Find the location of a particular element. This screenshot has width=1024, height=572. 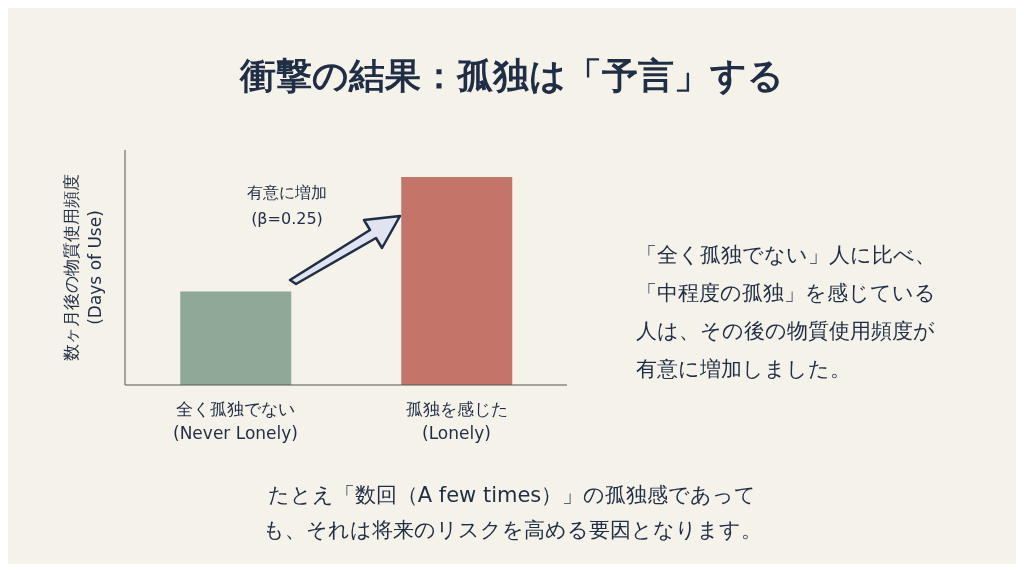

text: たとえ「数回（A few times）」の孤独感であっても、それは将来のリスクを高める要因となります。 is located at coordinates (512, 513).